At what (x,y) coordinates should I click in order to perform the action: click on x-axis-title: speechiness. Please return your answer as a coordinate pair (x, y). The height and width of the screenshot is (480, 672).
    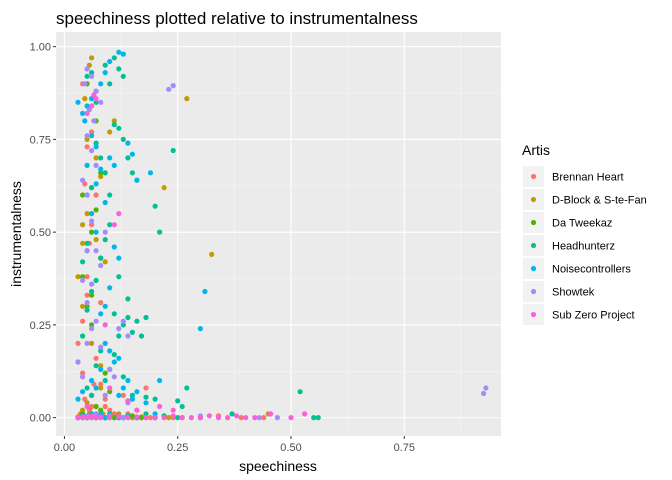
    Looking at the image, I should click on (278, 466).